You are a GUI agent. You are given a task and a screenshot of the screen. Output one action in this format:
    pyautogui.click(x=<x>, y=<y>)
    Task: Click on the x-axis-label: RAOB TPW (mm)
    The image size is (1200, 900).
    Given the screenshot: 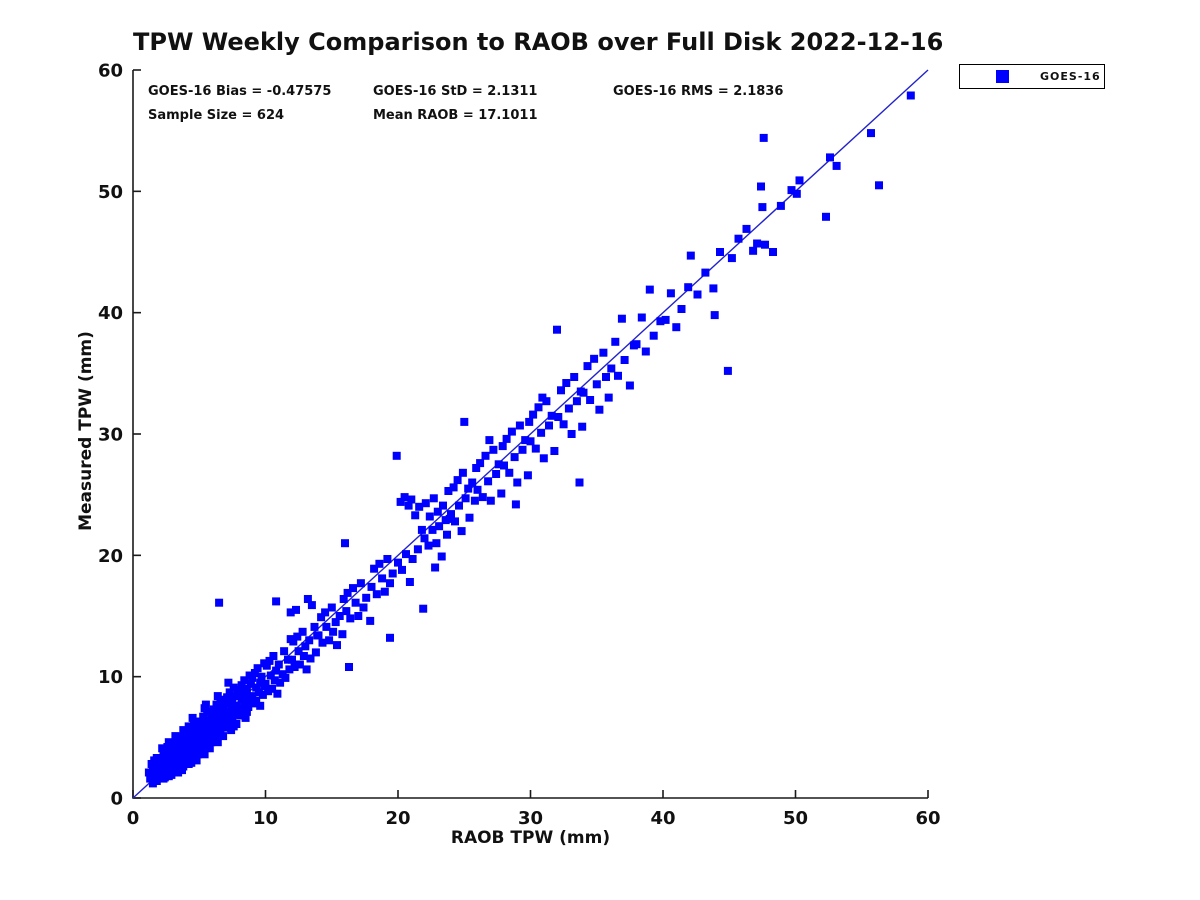 What is the action you would take?
    pyautogui.click(x=530, y=838)
    